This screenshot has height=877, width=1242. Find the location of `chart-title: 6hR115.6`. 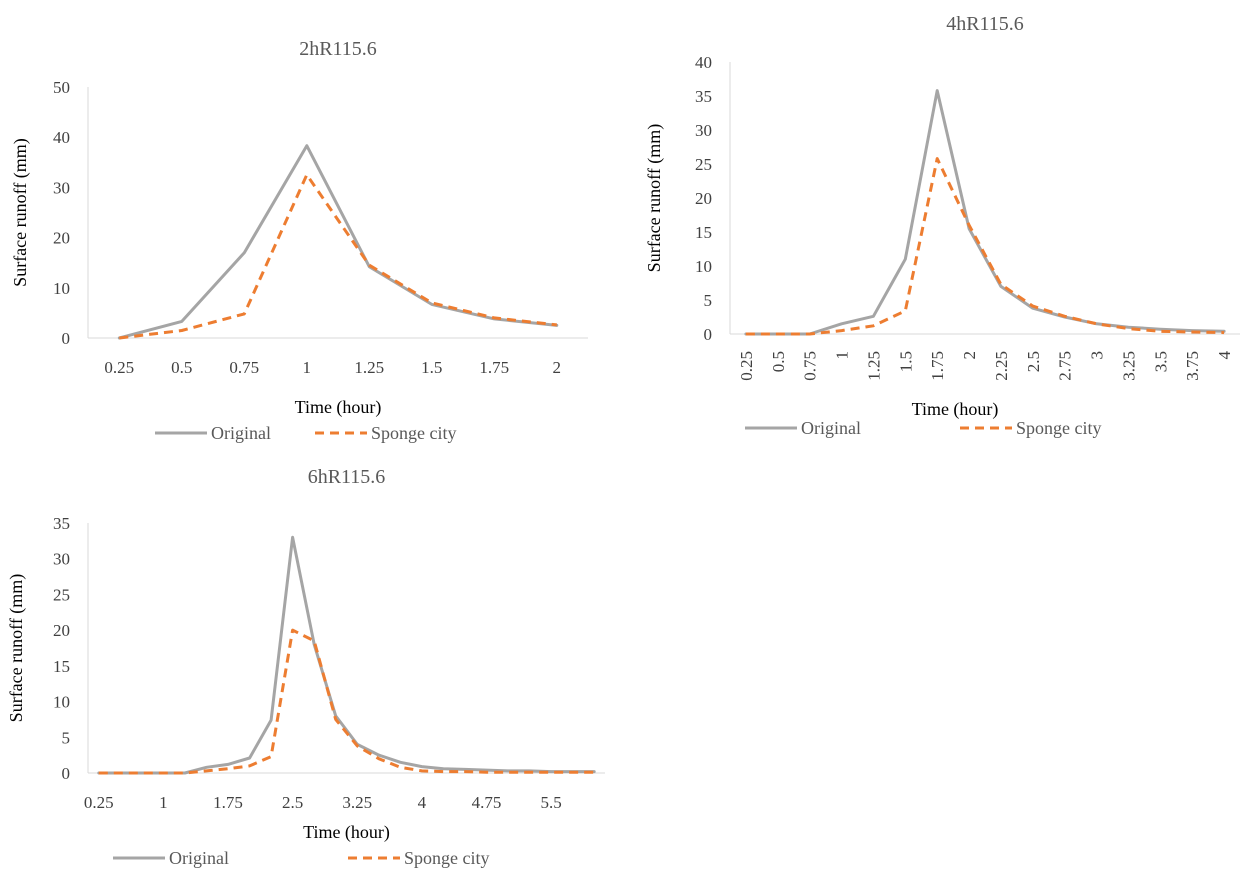

chart-title: 6hR115.6 is located at coordinates (347, 477).